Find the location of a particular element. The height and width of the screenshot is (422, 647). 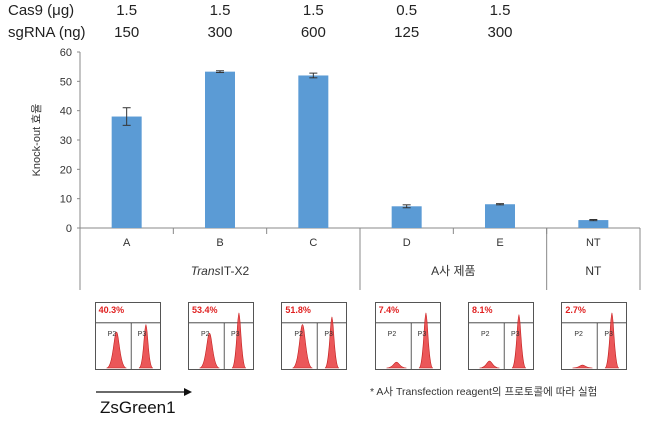

flow-histogram-panel: 8.1% P2 P3 is located at coordinates (501, 336).